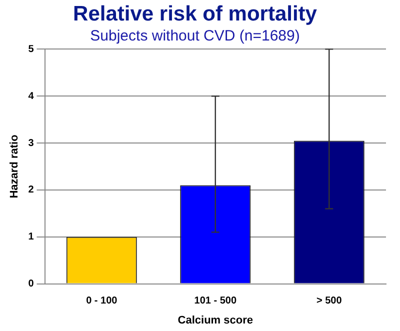 This screenshot has height=331, width=400. What do you see at coordinates (31, 190) in the screenshot?
I see `y-tick-label: 2` at bounding box center [31, 190].